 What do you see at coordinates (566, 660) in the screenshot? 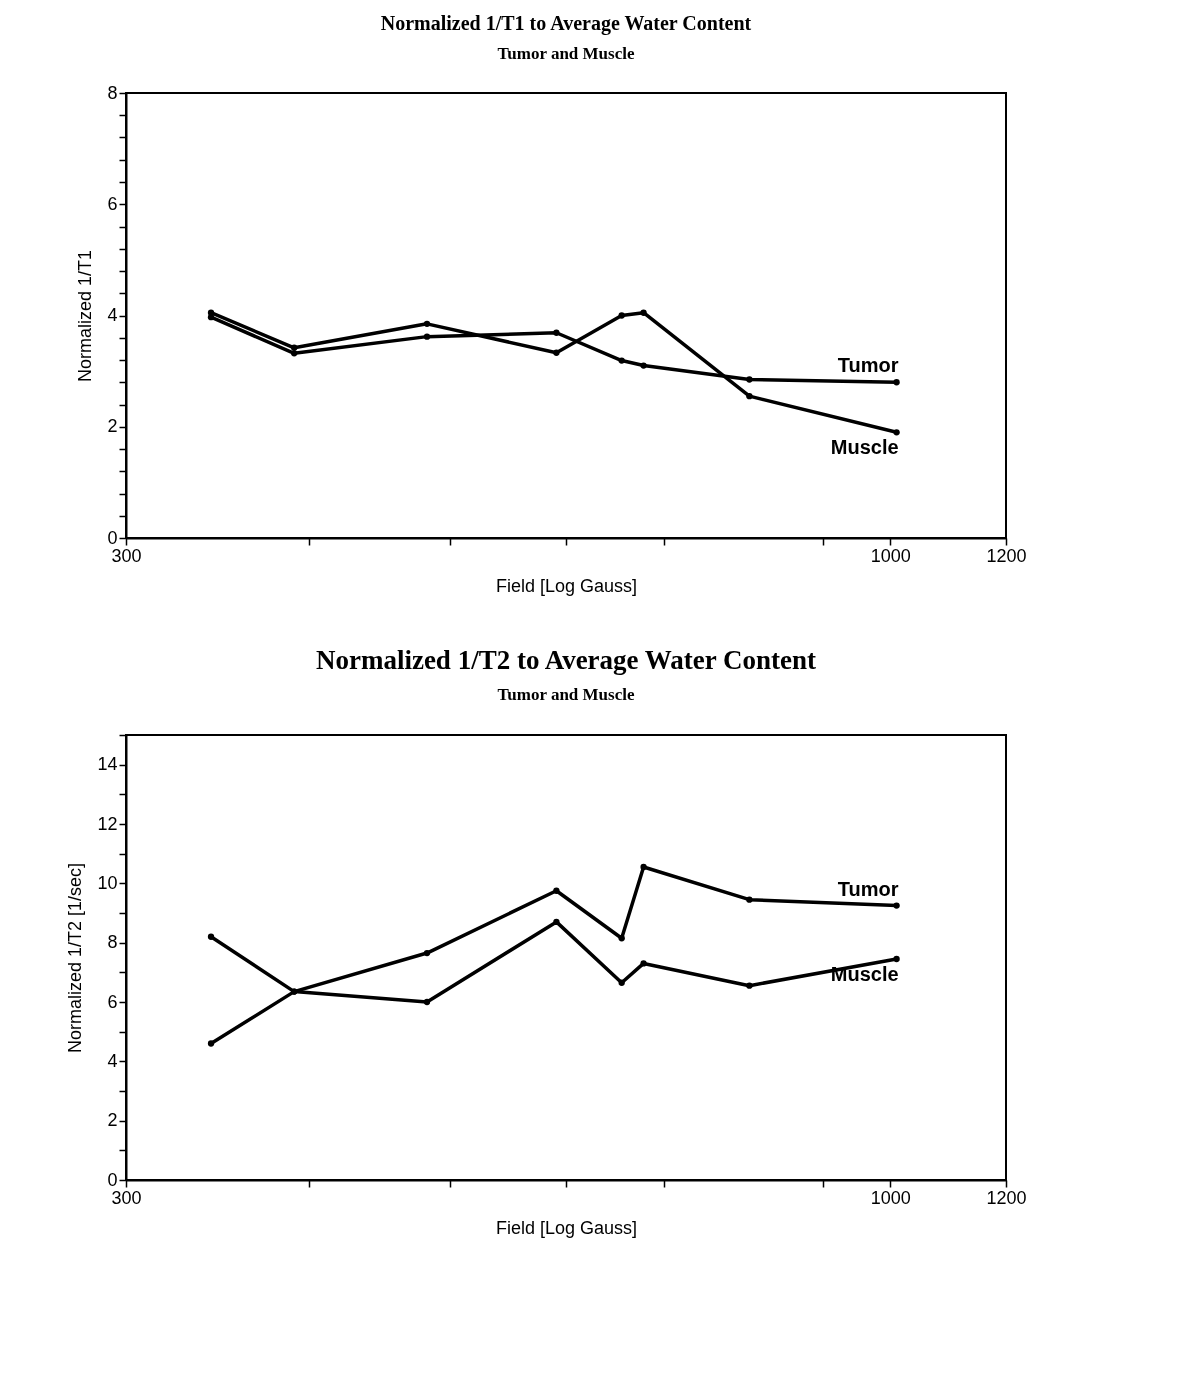
I see `chart-title: Normalized 1/T2 to Average Water Content` at bounding box center [566, 660].